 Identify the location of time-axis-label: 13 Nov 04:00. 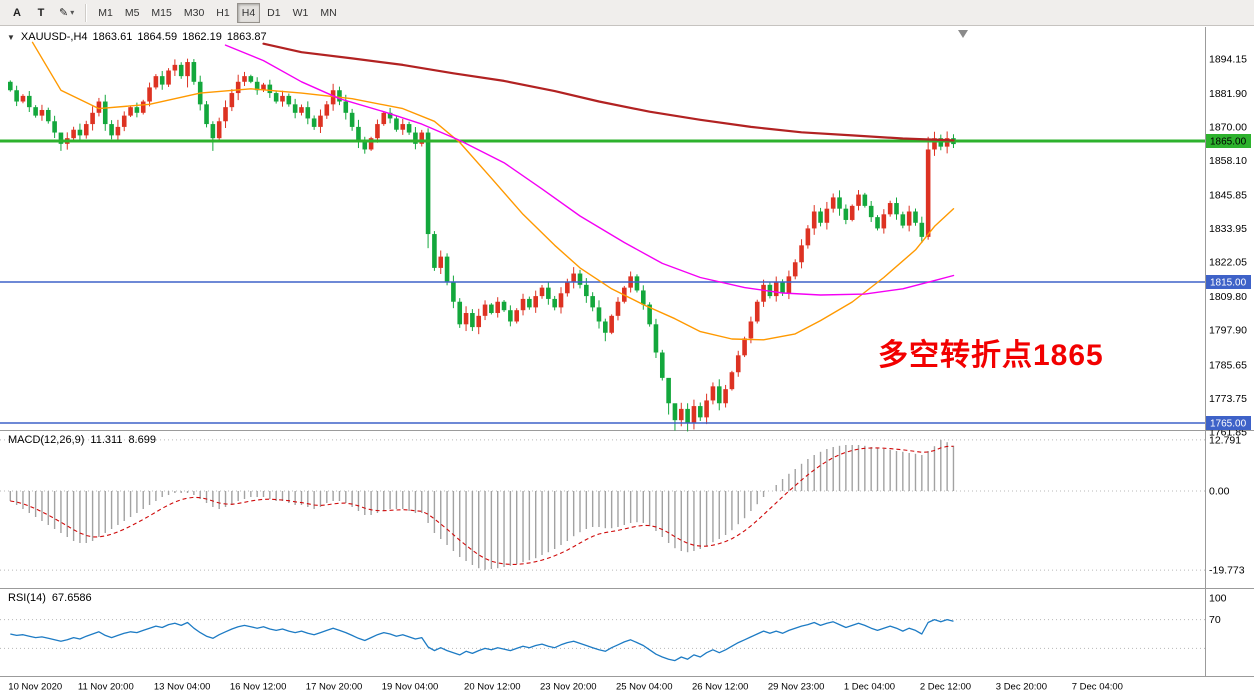
(182, 687).